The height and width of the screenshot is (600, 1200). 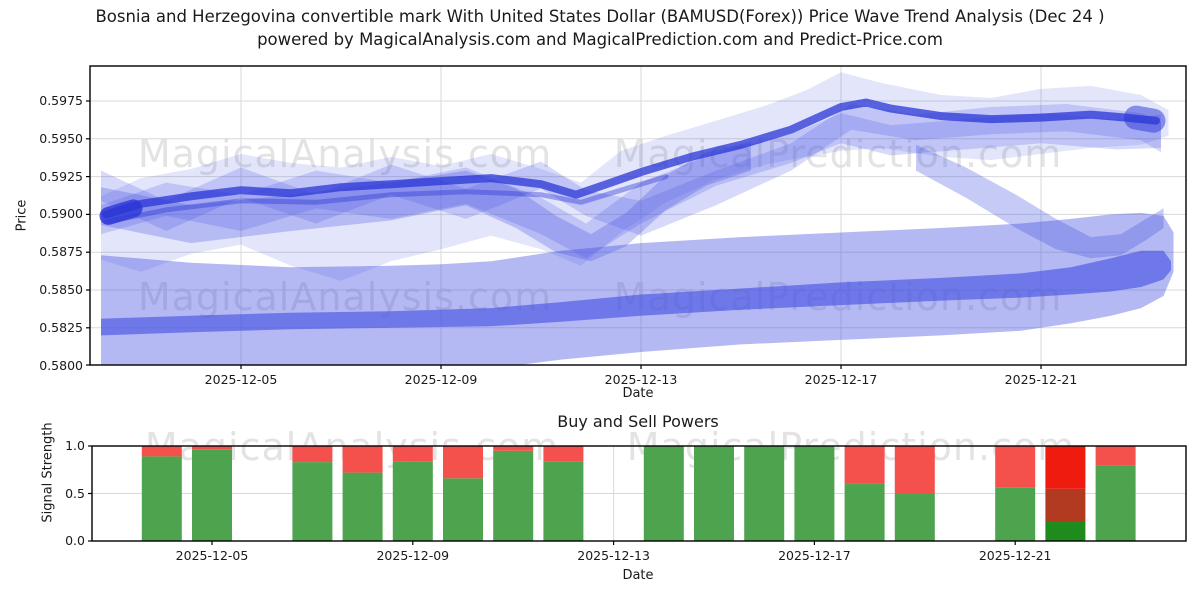 I want to click on date-axis-label-bottom: Date, so click(x=638, y=575).